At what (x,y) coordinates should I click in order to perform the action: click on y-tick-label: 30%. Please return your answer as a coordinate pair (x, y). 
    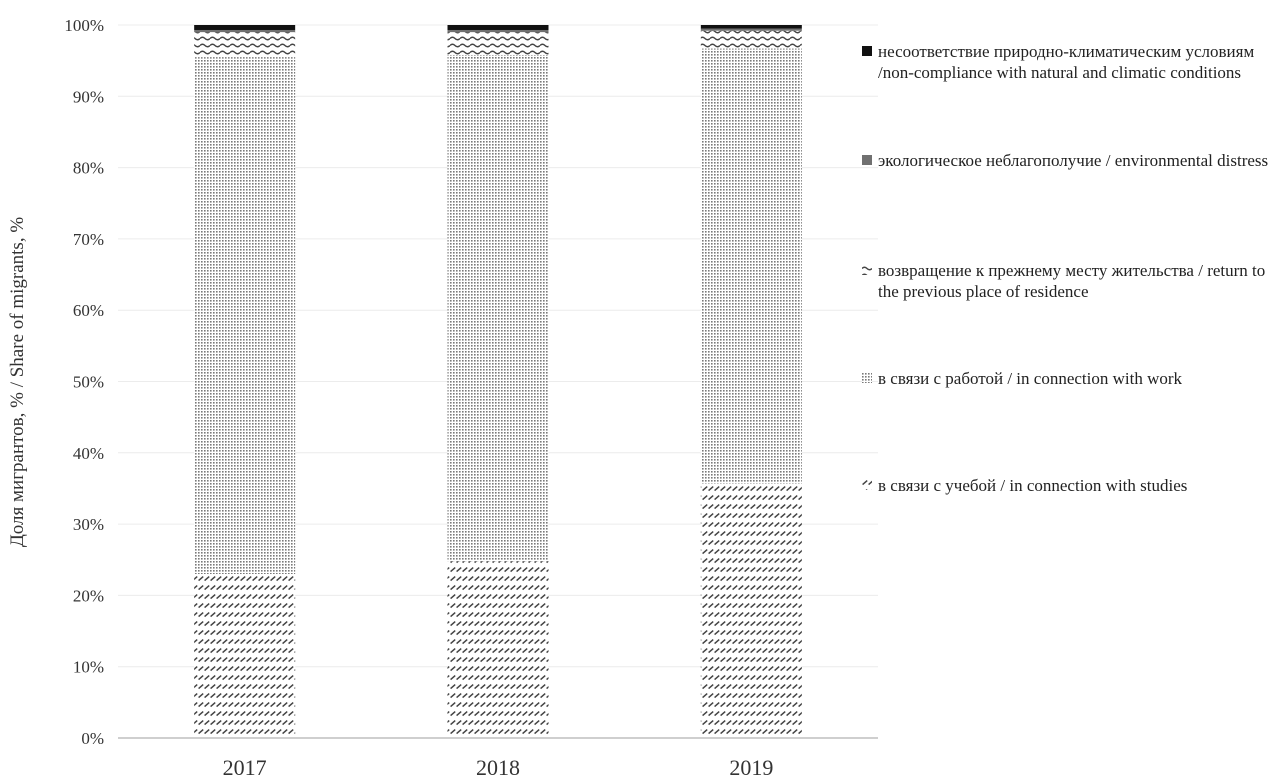
    Looking at the image, I should click on (88, 524).